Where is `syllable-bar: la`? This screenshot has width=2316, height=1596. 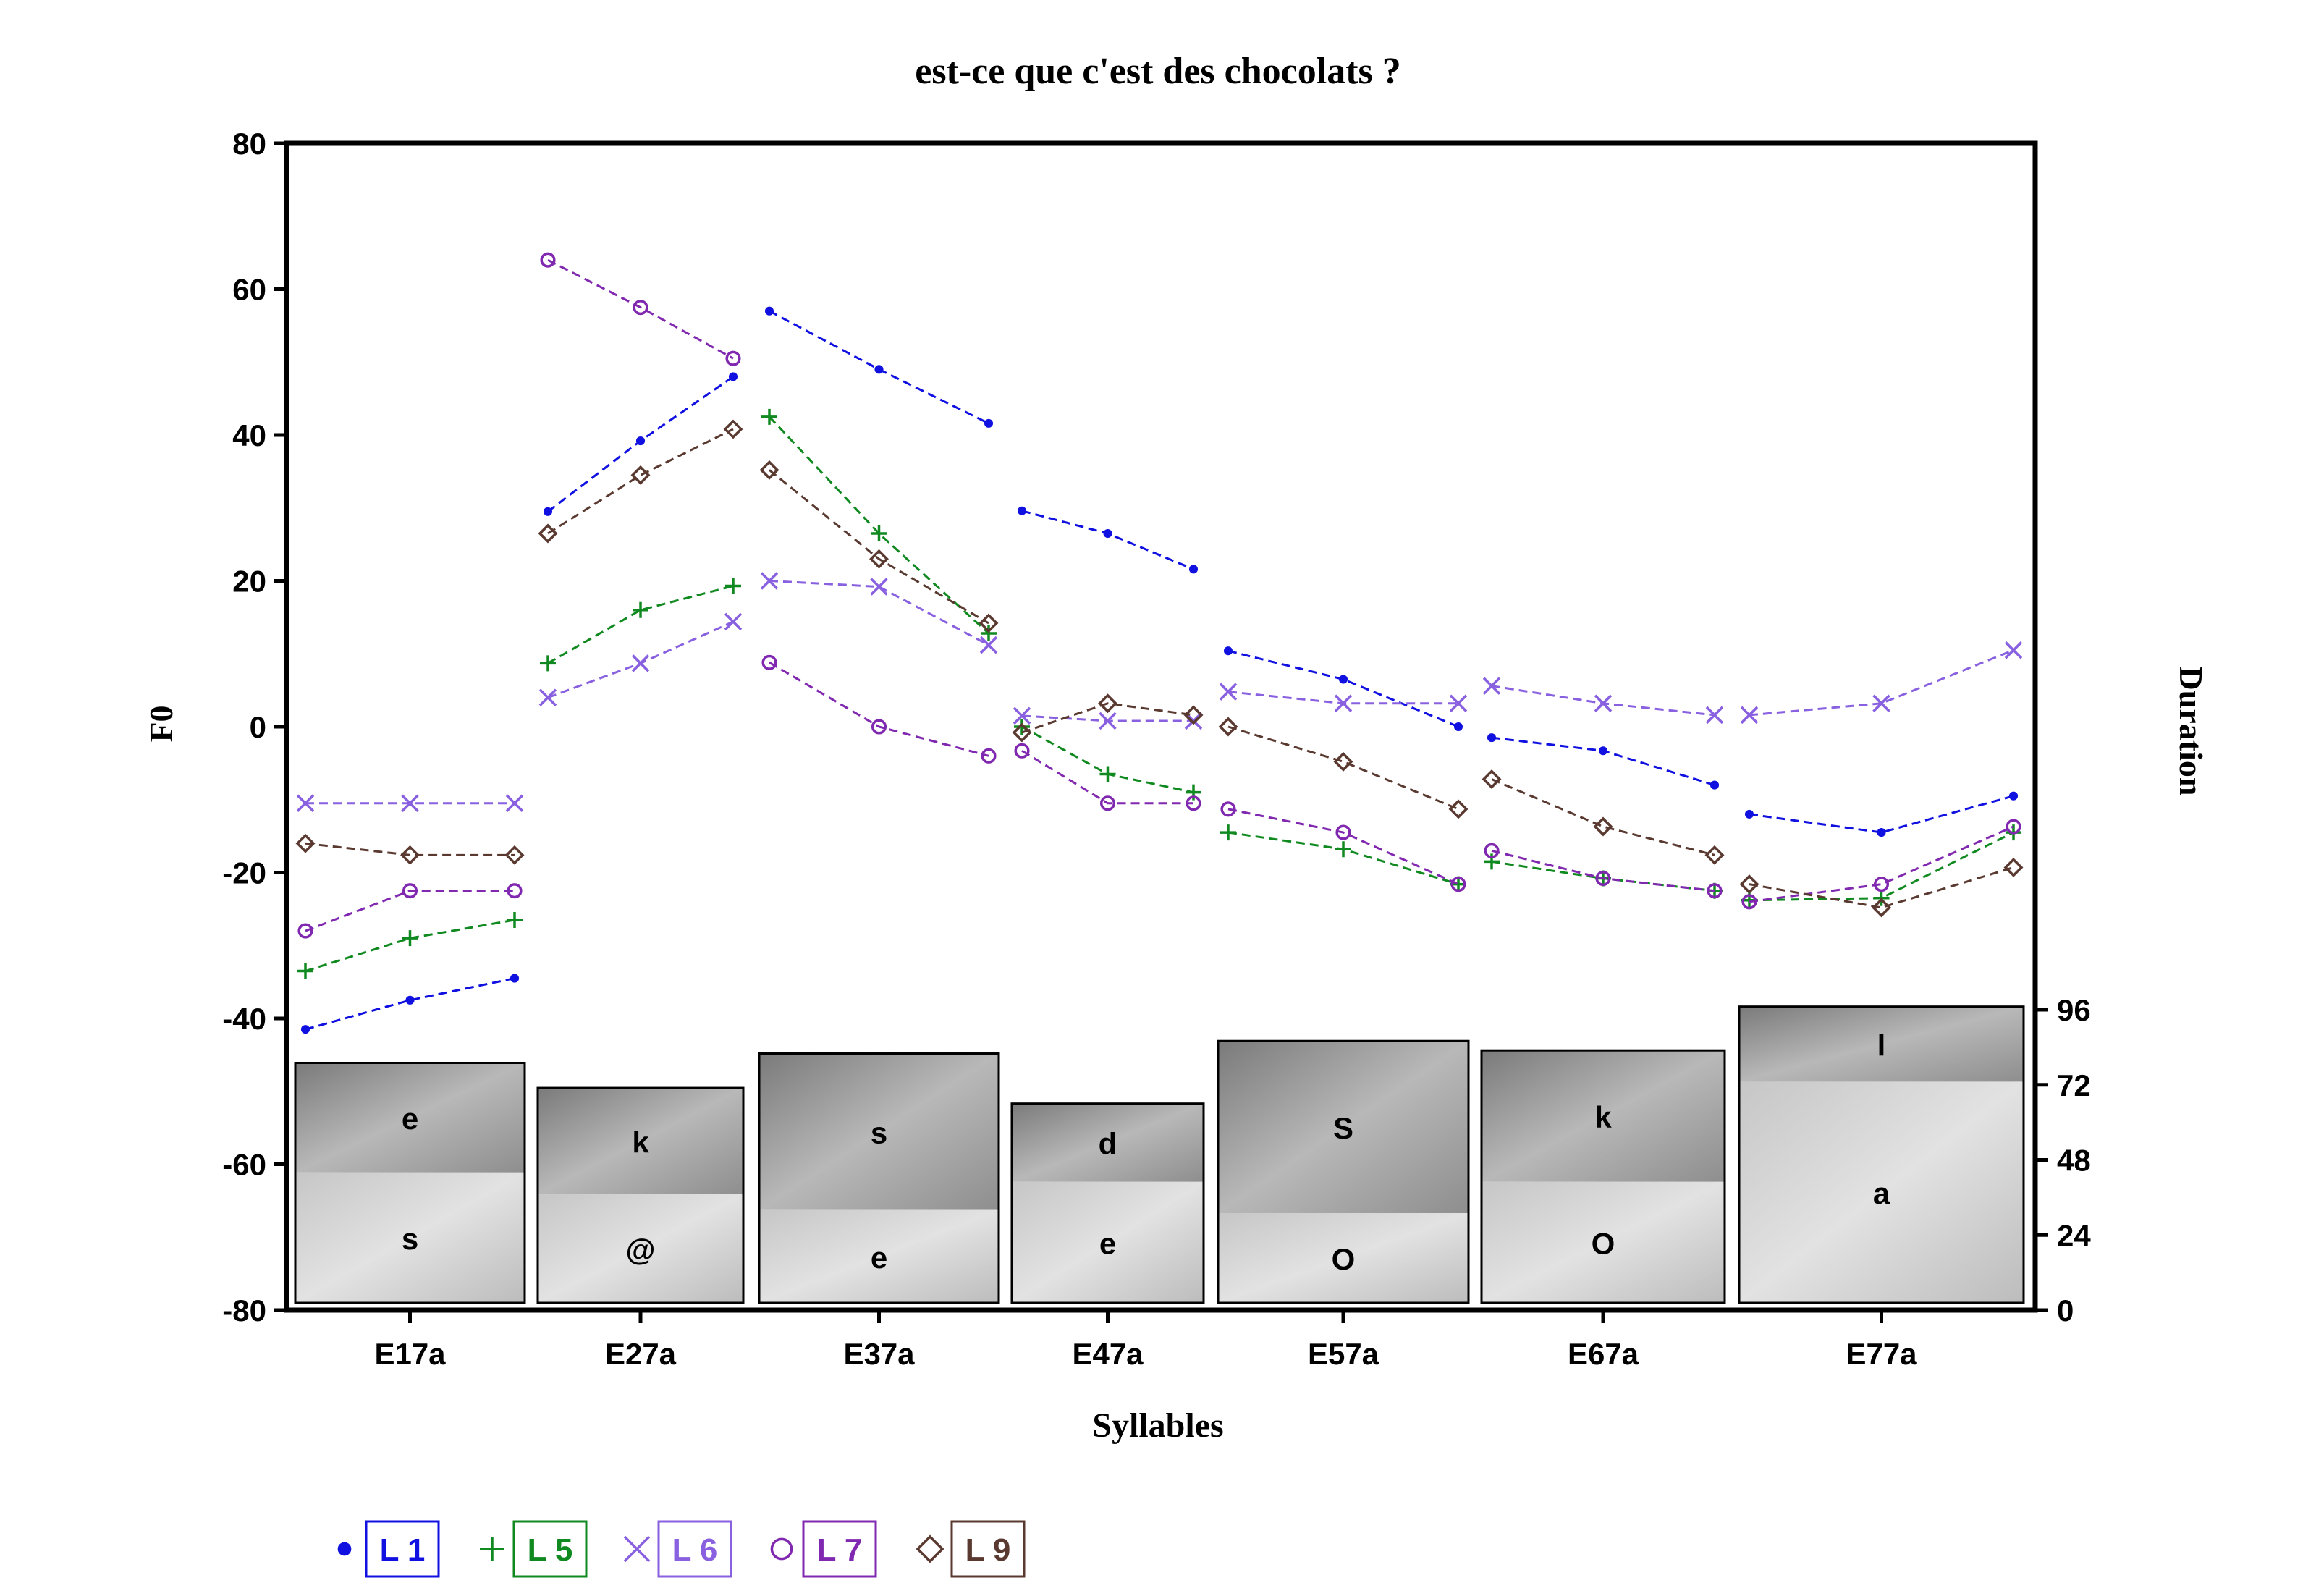
syllable-bar: la is located at coordinates (1881, 1154).